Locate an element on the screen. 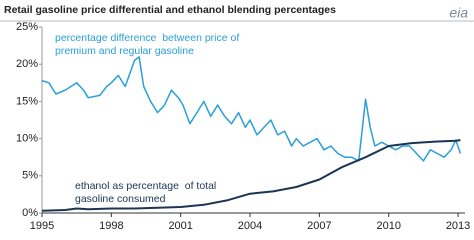 The image size is (474, 240). annotation: ethanol as percentage of total is located at coordinates (145, 186).